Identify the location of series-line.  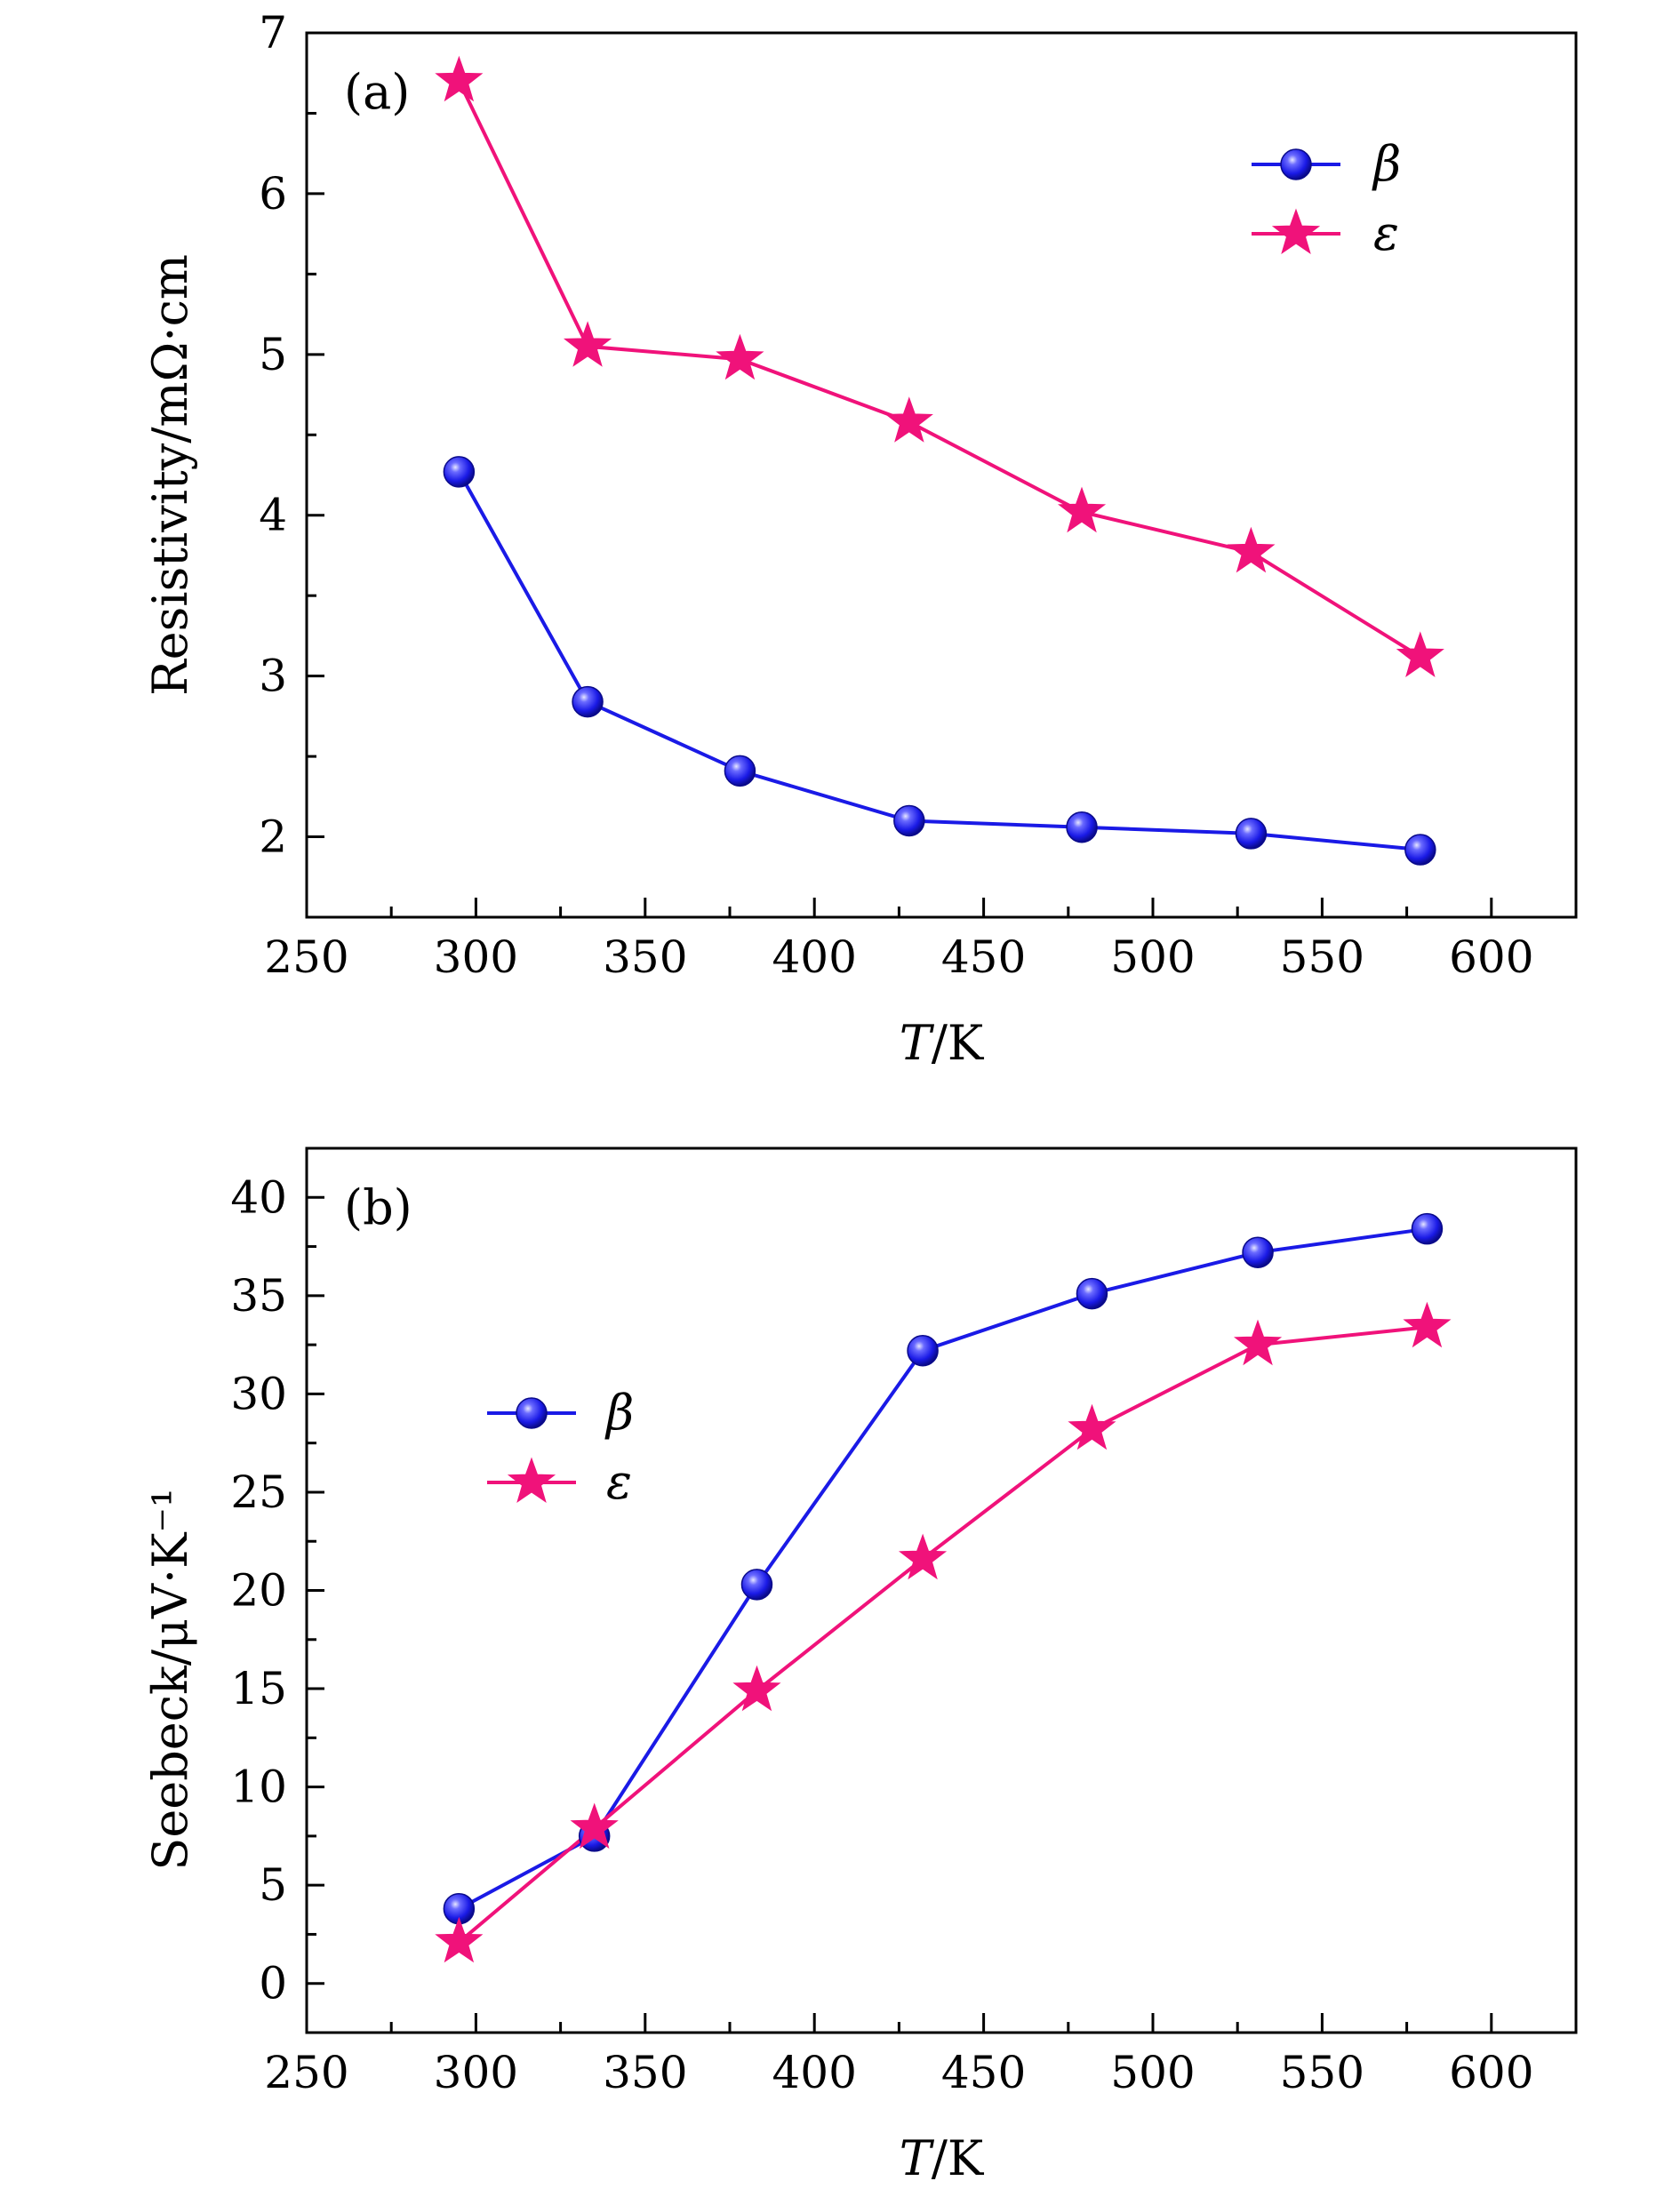
(938, 660).